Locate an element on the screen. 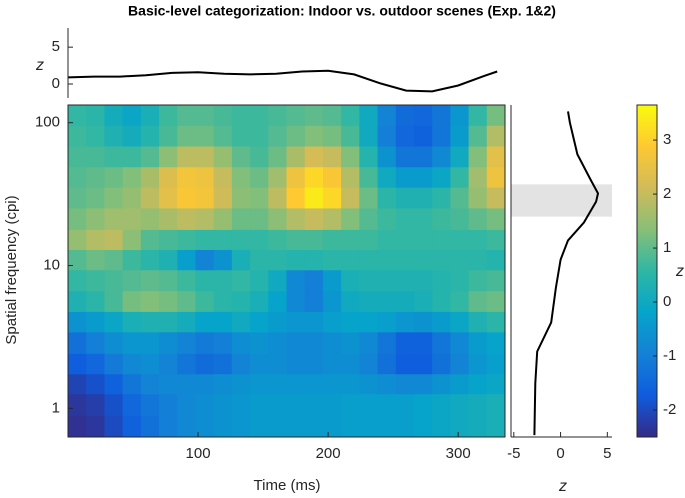 The width and height of the screenshot is (685, 498). colorbar-tick-label: -1 is located at coordinates (669, 355).